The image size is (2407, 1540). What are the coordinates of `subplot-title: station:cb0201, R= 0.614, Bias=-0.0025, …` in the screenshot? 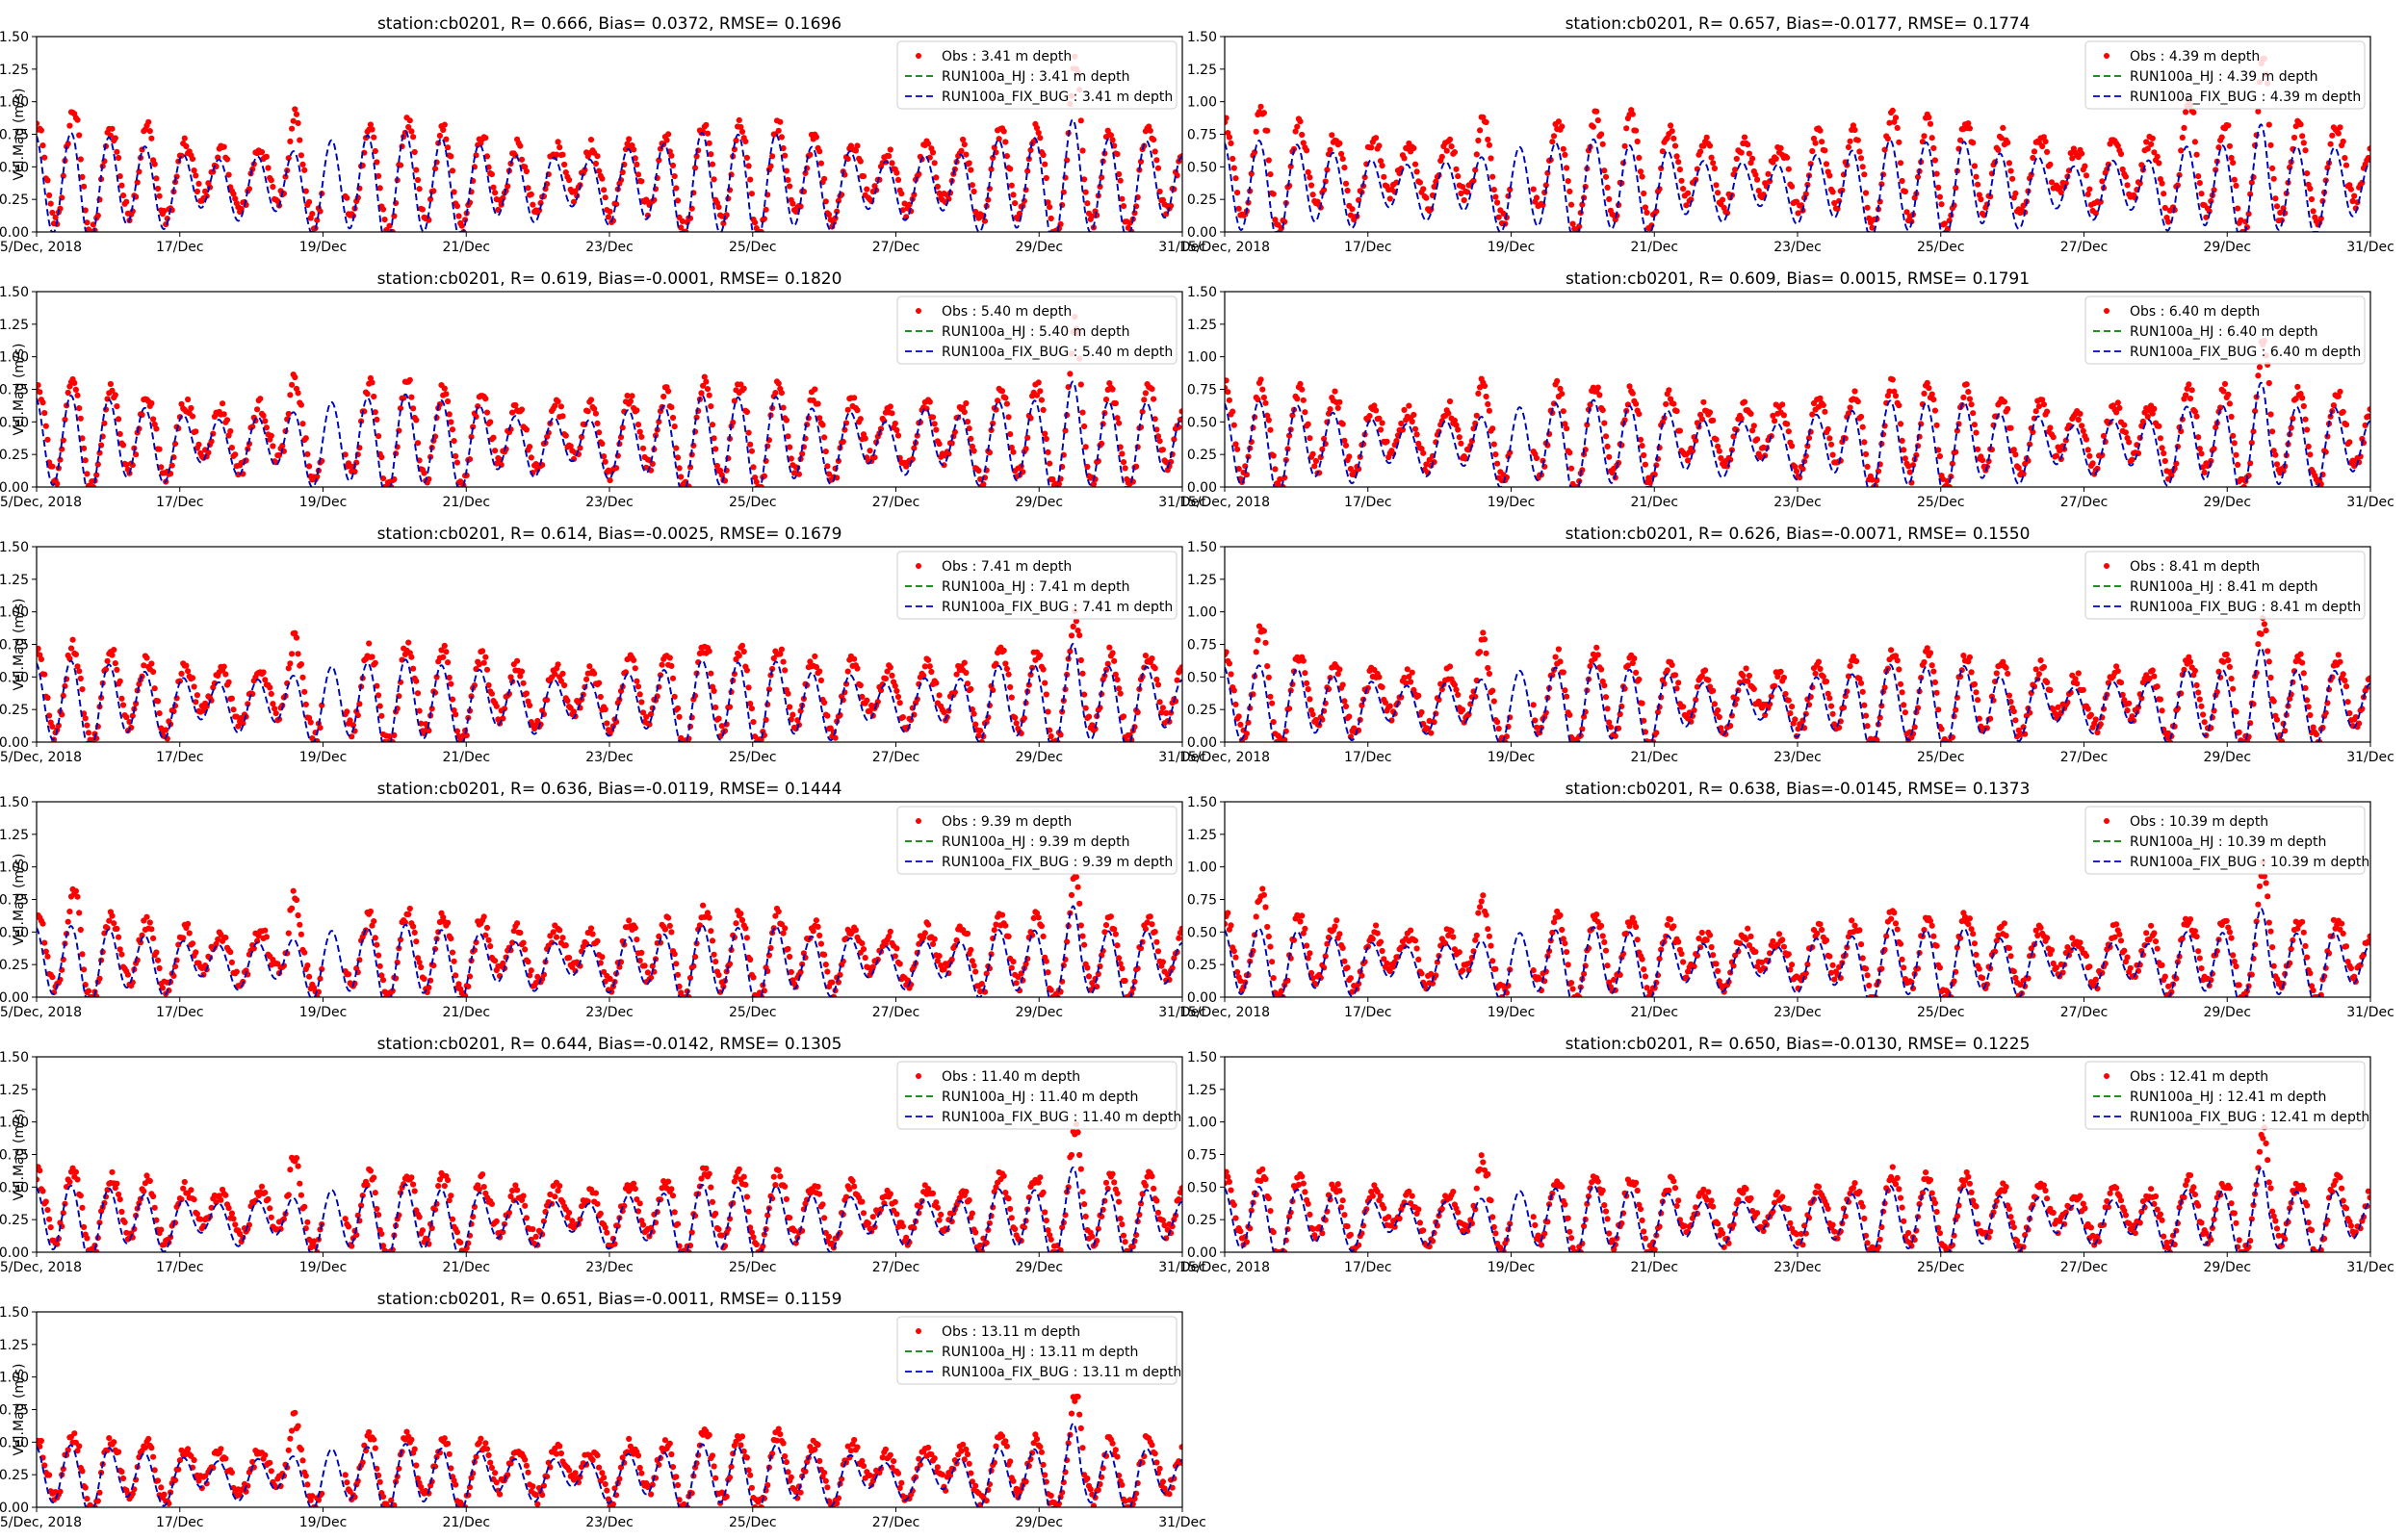 It's located at (609, 534).